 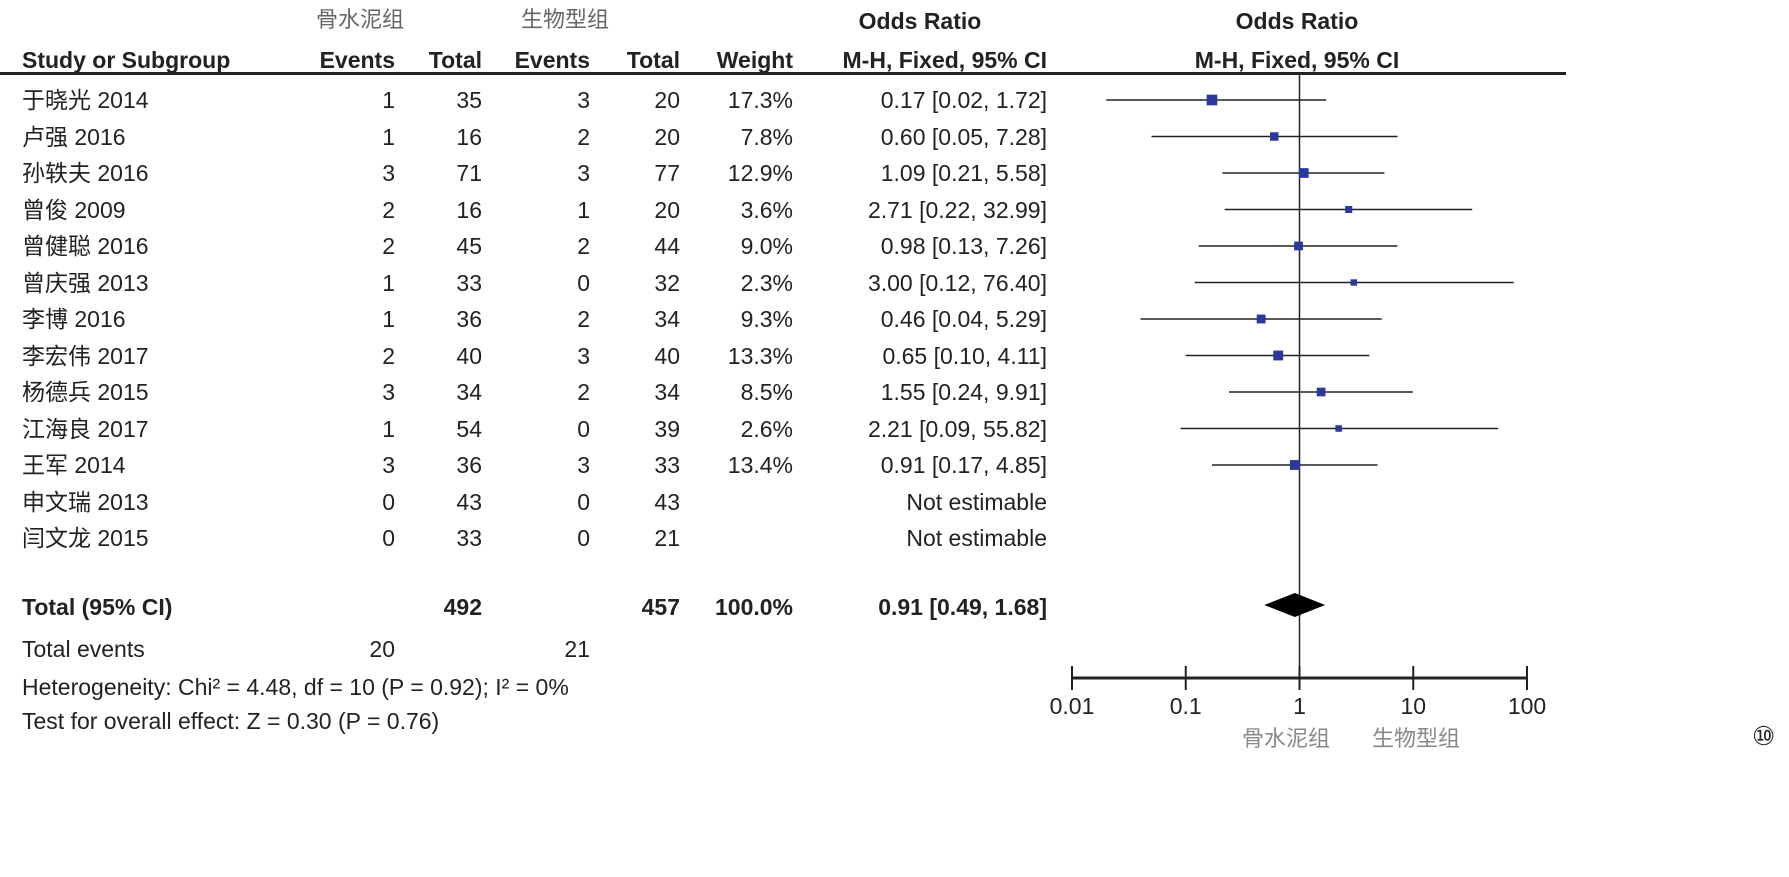 What do you see at coordinates (667, 538) in the screenshot?
I see `total2: 21` at bounding box center [667, 538].